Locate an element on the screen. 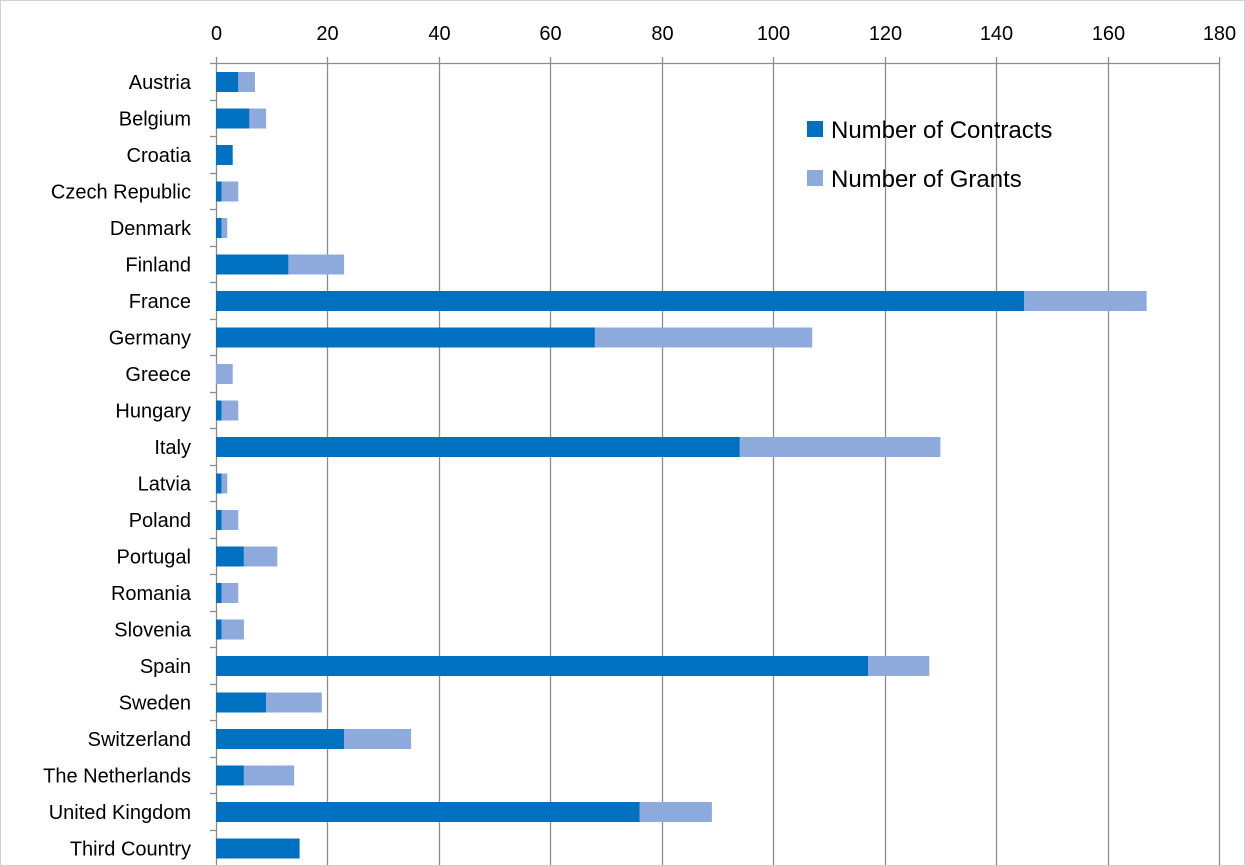 This screenshot has height=866, width=1245. x-tick-label: 120 is located at coordinates (885, 34).